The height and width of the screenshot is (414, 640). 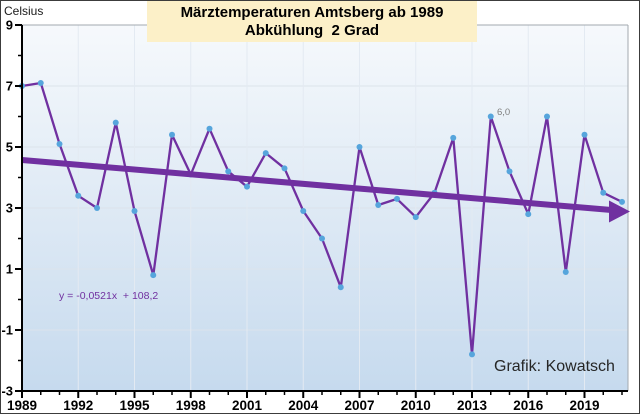 What do you see at coordinates (24, 11) in the screenshot?
I see `y-axis-unit-label: Celsius` at bounding box center [24, 11].